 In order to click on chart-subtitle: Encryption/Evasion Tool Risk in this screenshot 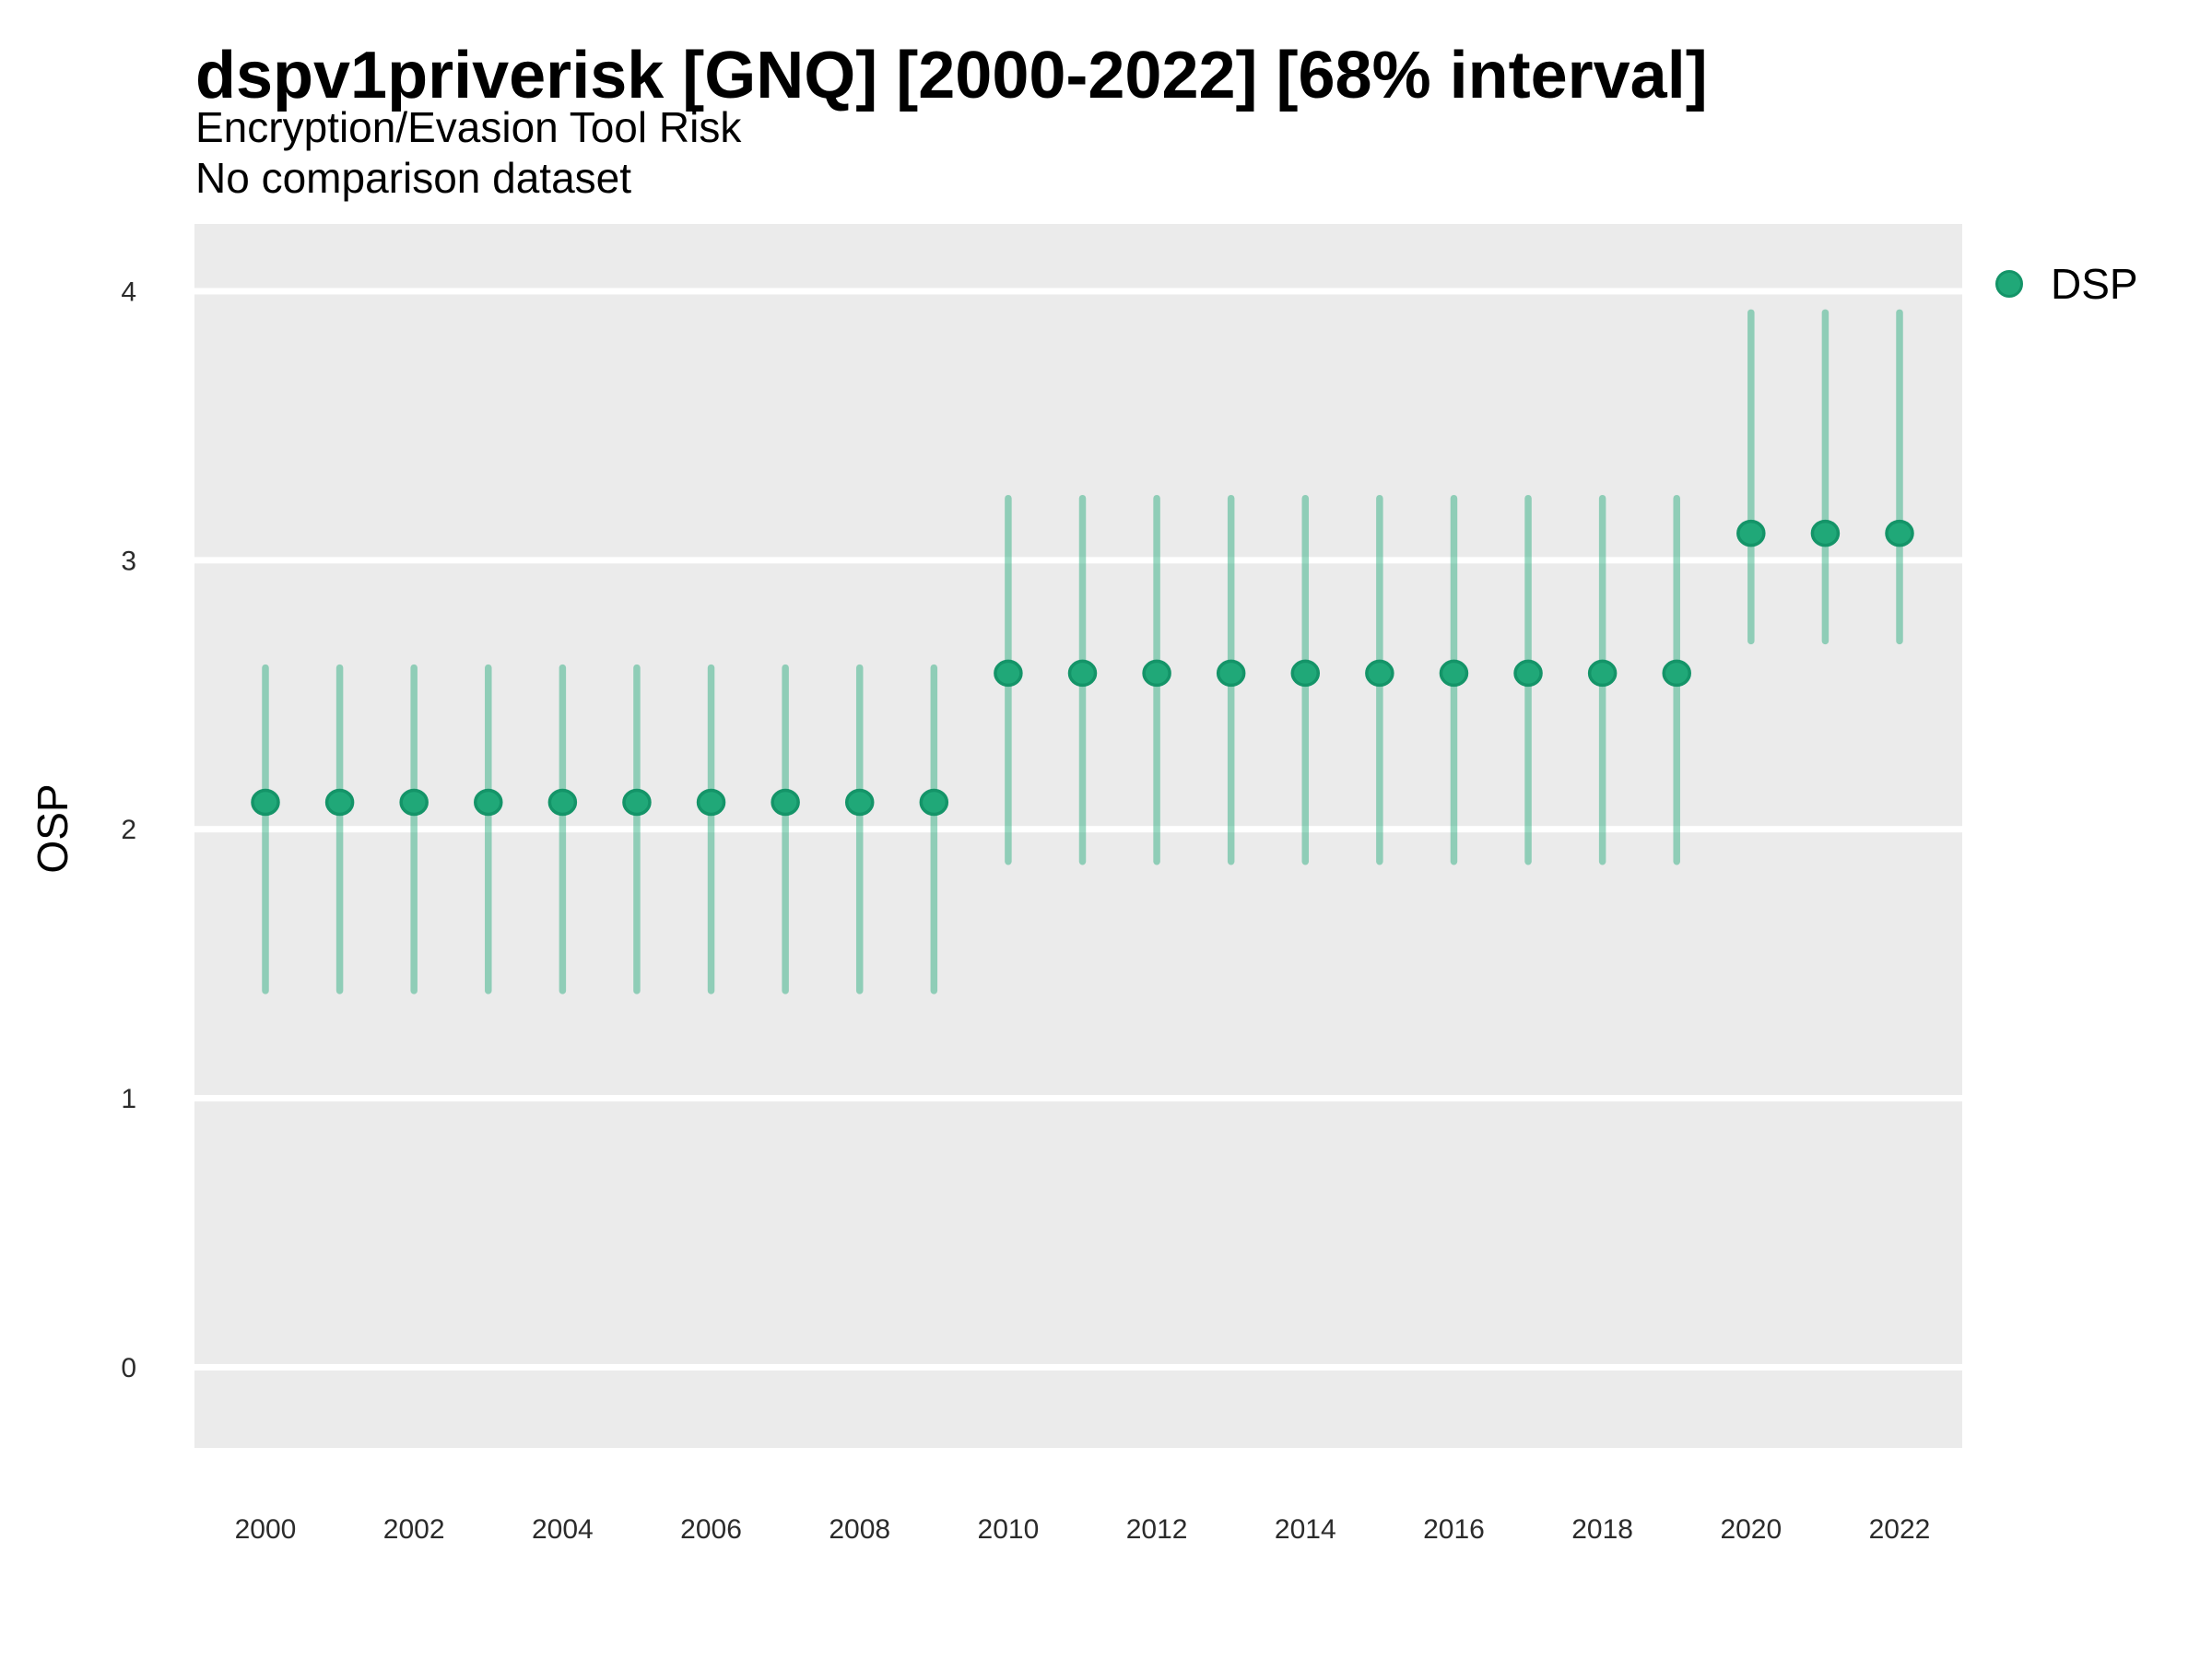, I will do `click(468, 127)`.